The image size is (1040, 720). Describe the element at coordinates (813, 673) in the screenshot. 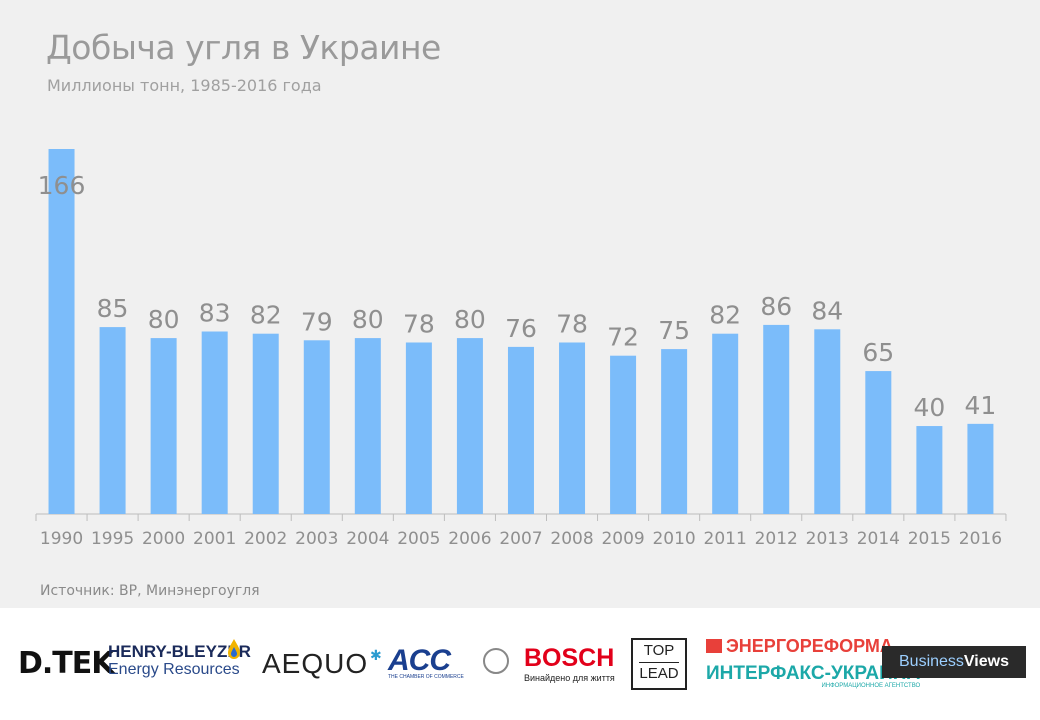

I see `interfax-name: ИНТЕРФАКС-УКРАИНА` at that location.